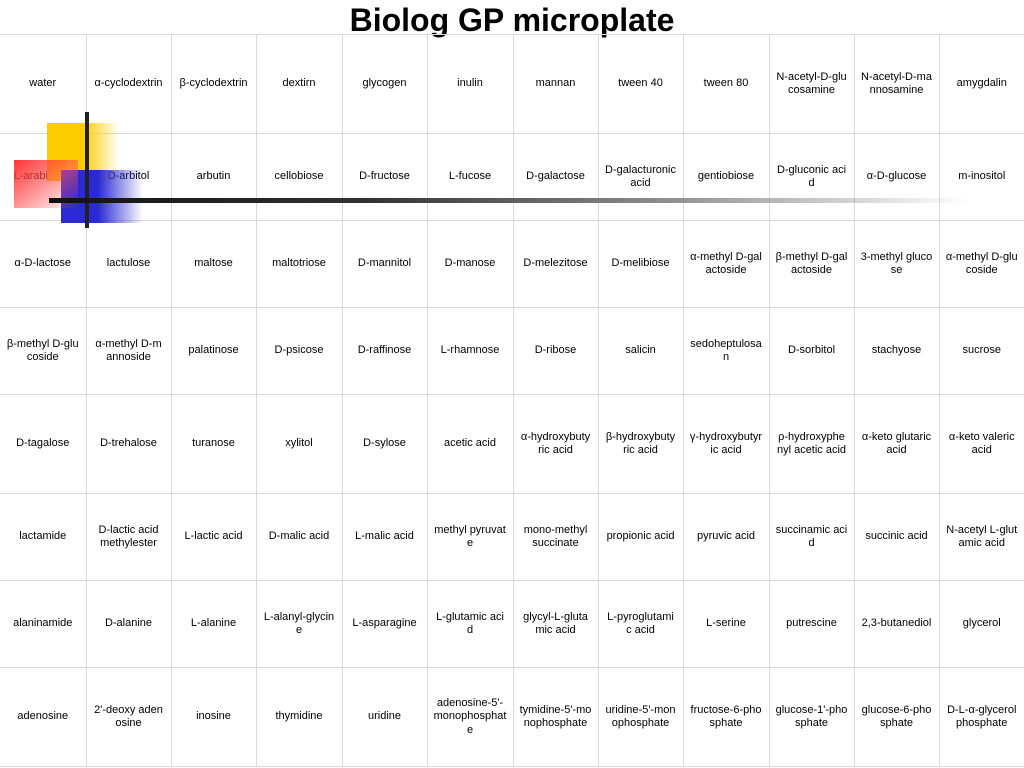  Describe the element at coordinates (213, 717) in the screenshot. I see `plate-well: inosine` at that location.